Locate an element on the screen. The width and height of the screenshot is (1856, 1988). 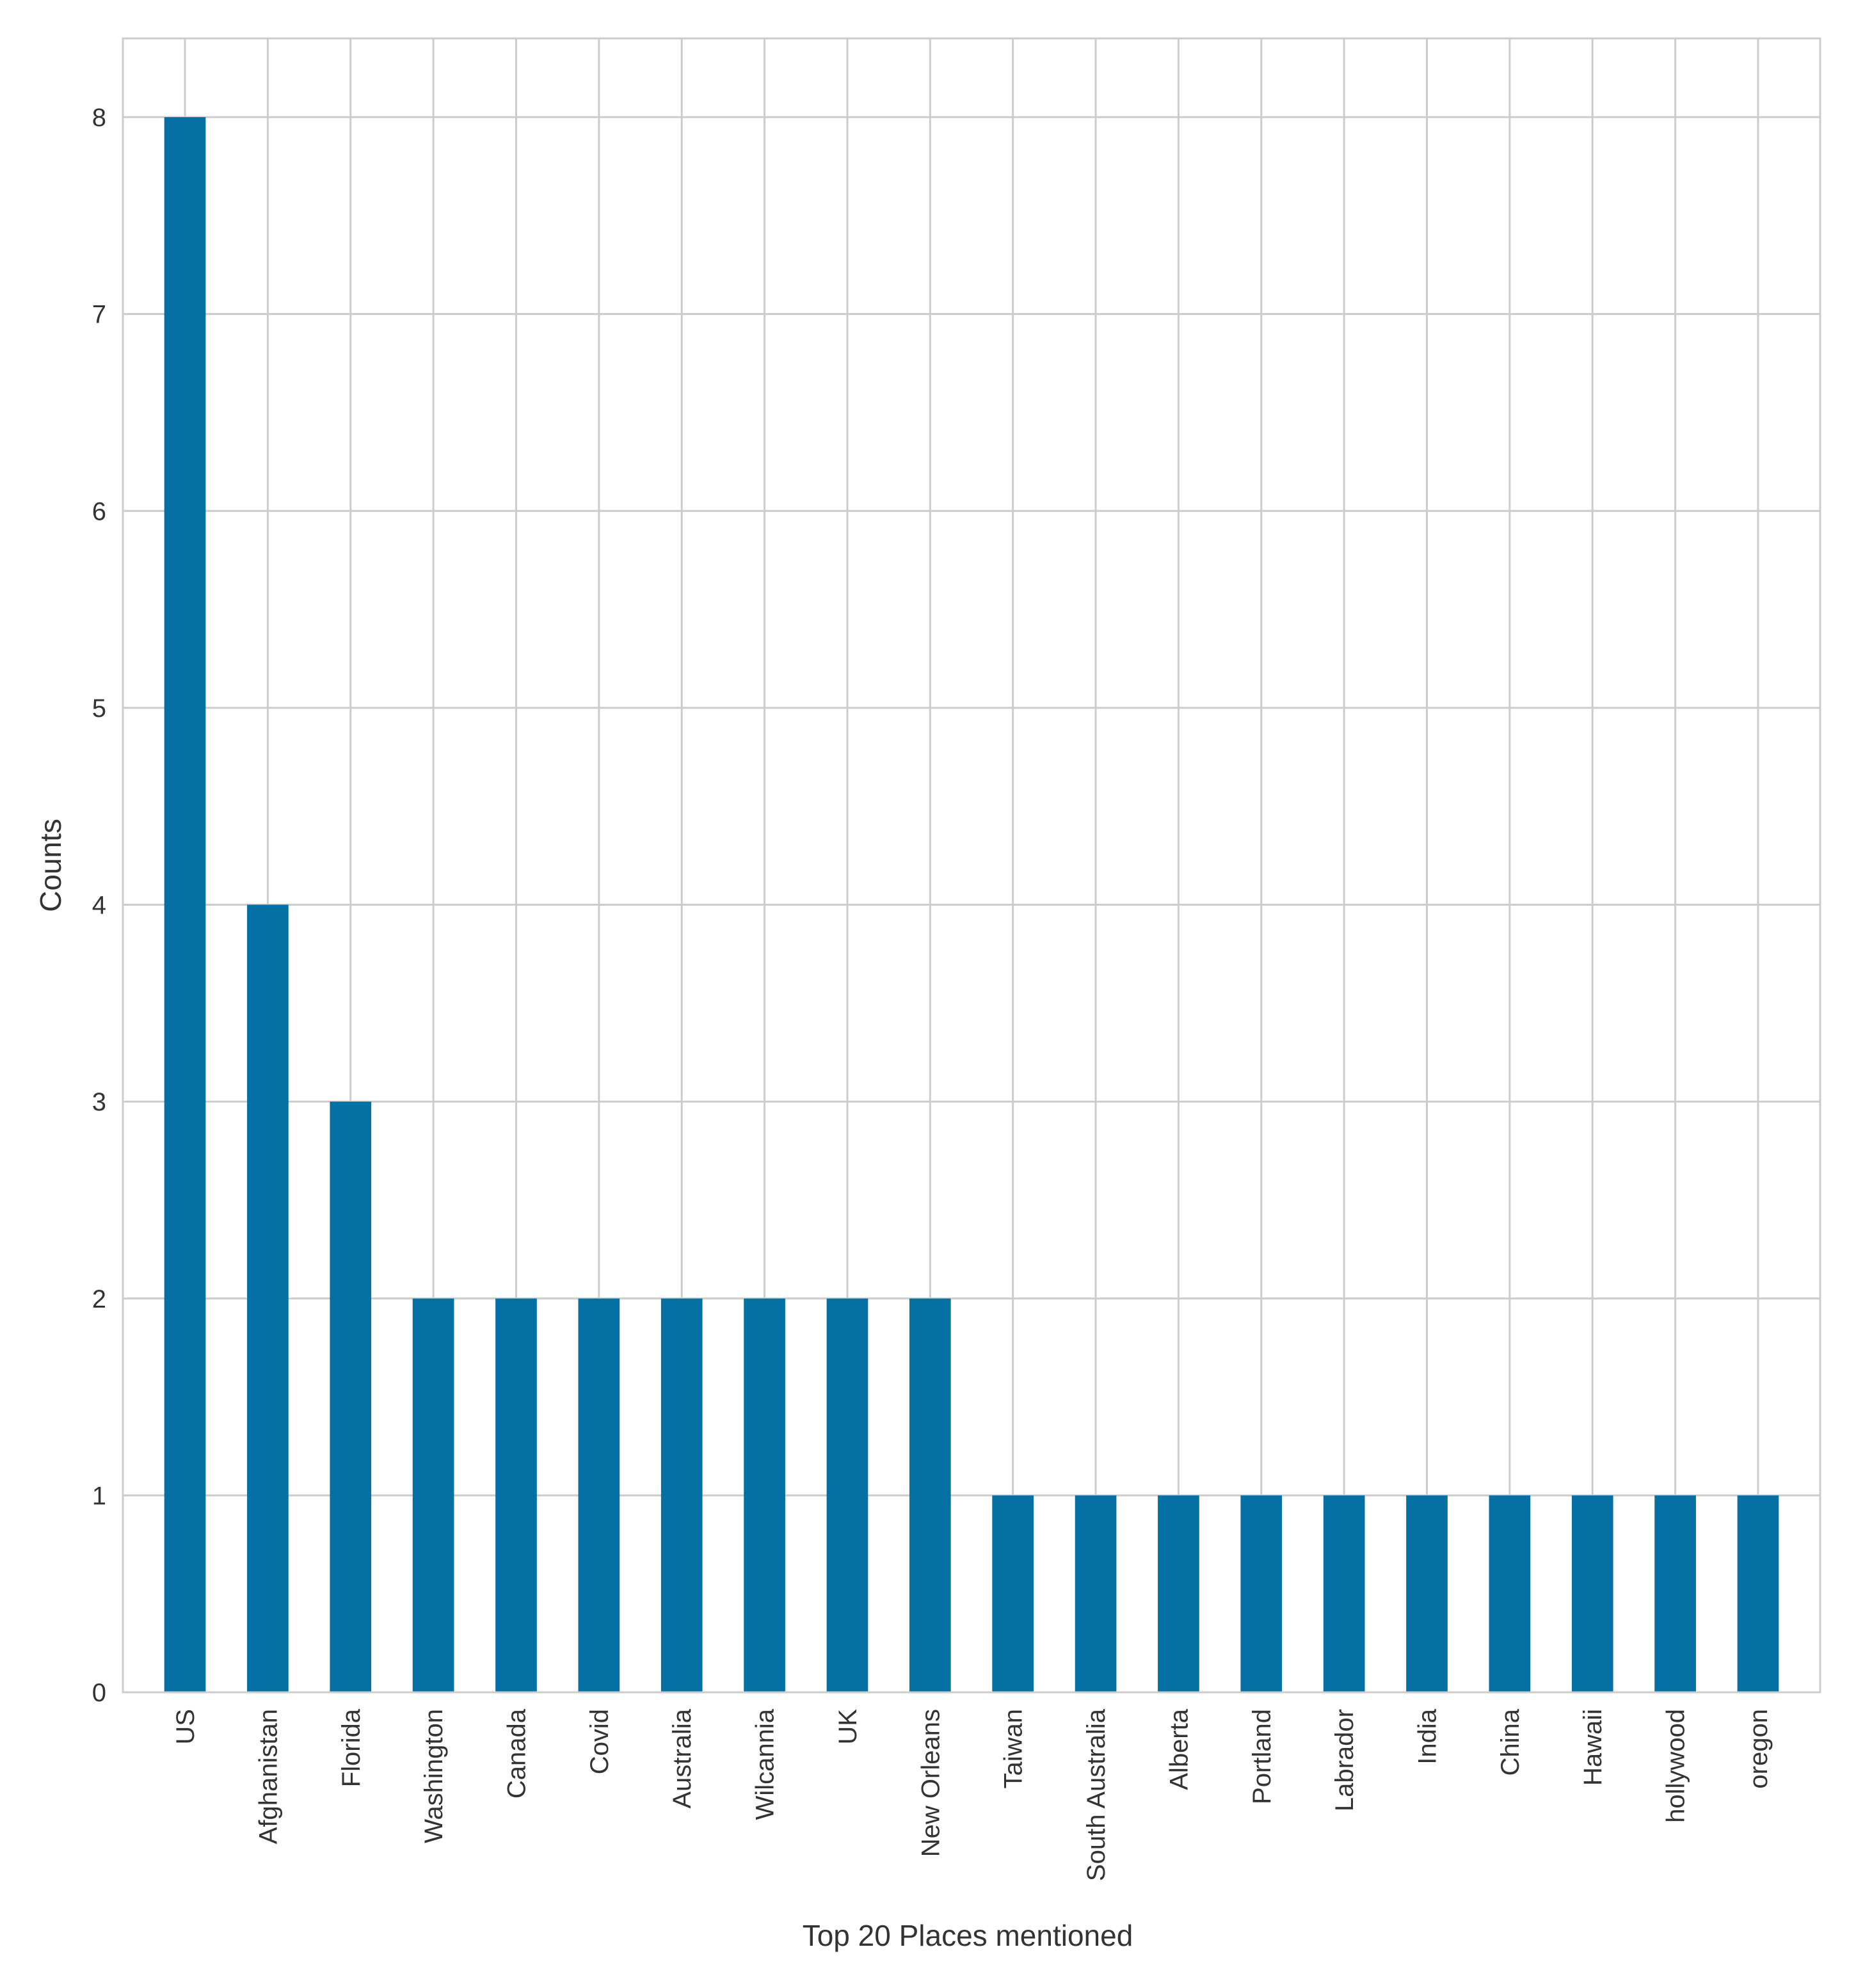
y-tick-label: 0 is located at coordinates (99, 1693).